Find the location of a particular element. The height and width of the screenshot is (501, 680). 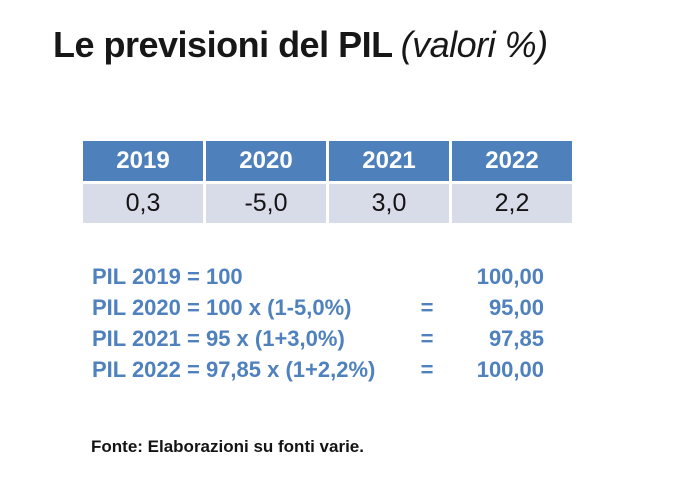

table-value-2021: 3,0 is located at coordinates (389, 203).